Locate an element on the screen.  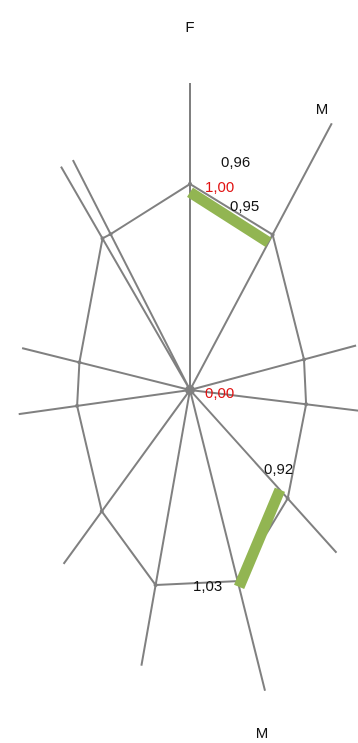
segment-2-start-label: 0,92 is located at coordinates (278, 469).